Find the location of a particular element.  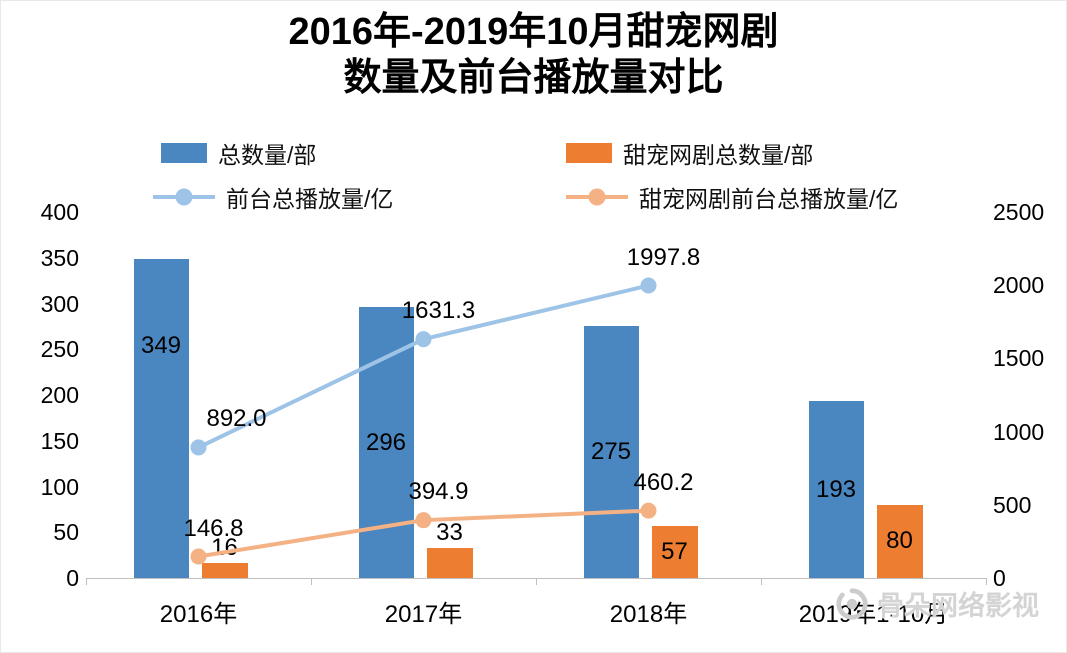

chart-title-line2: 数量及前台播放量对比 is located at coordinates (533, 78).